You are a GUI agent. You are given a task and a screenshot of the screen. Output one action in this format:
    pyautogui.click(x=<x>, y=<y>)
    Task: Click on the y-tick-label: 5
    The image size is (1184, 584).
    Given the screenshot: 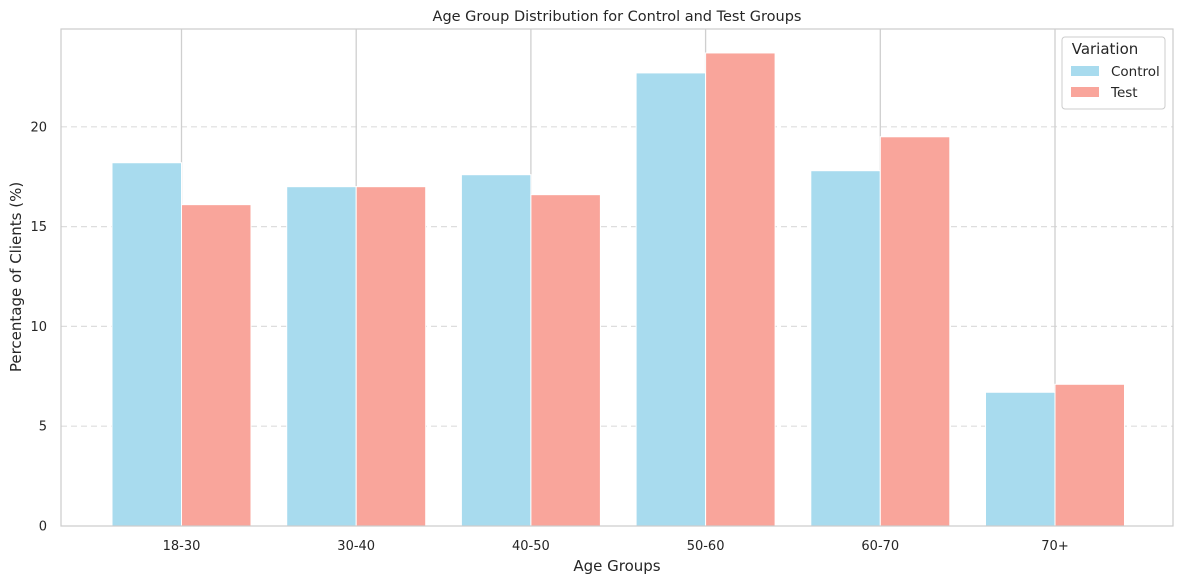 What is the action you would take?
    pyautogui.click(x=43, y=427)
    